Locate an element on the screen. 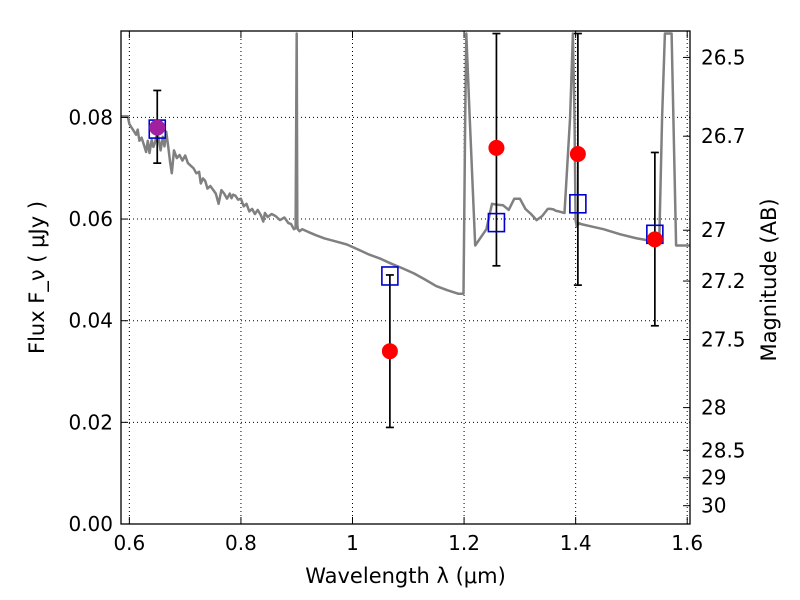 The height and width of the screenshot is (600, 800). y-tick-label: 0.06 is located at coordinates (90, 219).